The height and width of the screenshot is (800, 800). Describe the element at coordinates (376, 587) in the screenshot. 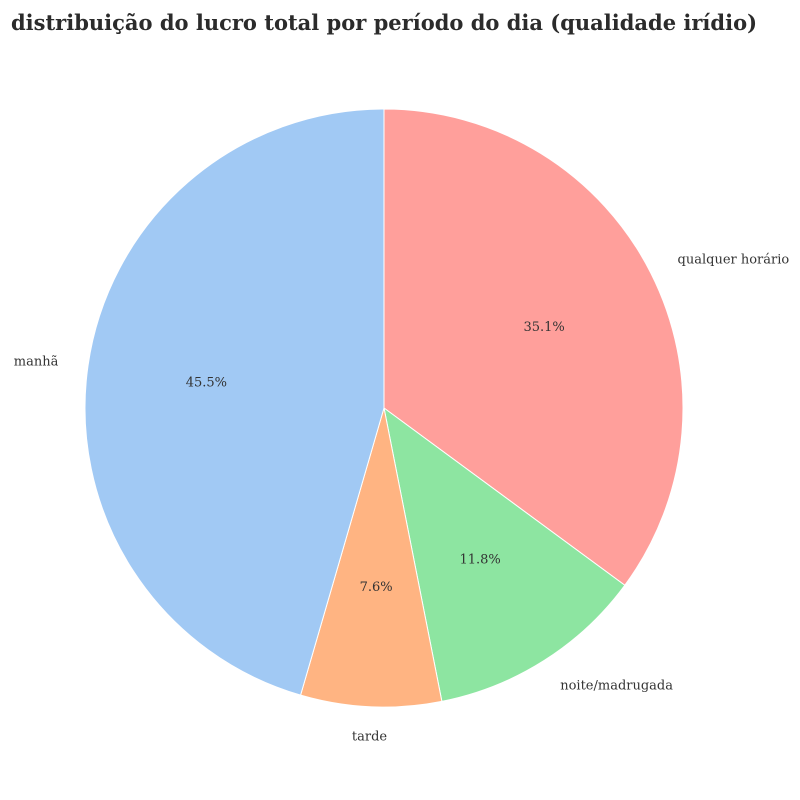

I see `pie-pct-label-2: 7.6%` at that location.